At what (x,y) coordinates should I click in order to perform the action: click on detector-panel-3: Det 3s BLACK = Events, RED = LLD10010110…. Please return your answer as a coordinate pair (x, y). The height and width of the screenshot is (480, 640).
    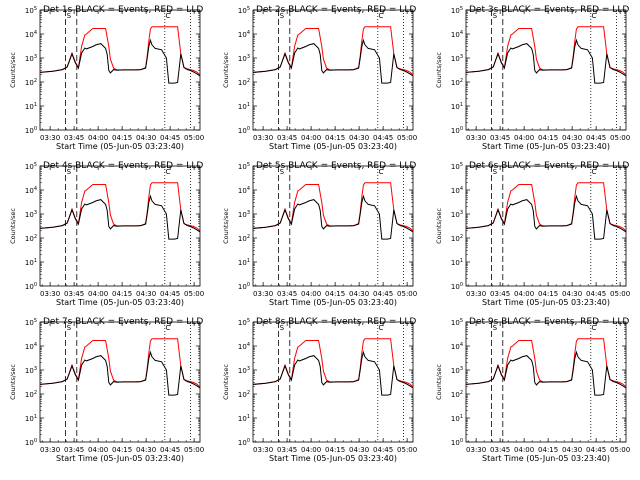
    Looking at the image, I should click on (532, 78).